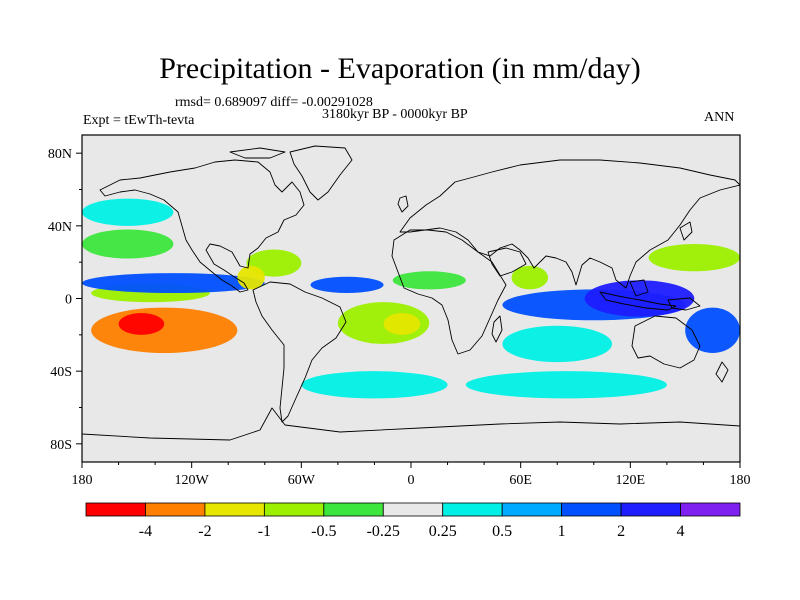  What do you see at coordinates (411, 424) in the screenshot?
I see `coast-antarctica` at bounding box center [411, 424].